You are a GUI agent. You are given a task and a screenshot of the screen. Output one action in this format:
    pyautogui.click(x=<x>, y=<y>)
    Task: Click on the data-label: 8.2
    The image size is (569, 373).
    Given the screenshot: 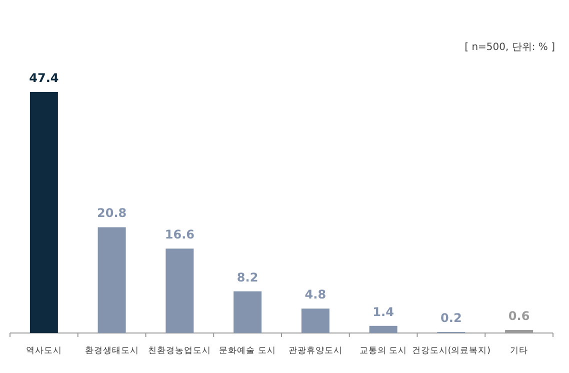 What is the action you would take?
    pyautogui.click(x=247, y=277)
    